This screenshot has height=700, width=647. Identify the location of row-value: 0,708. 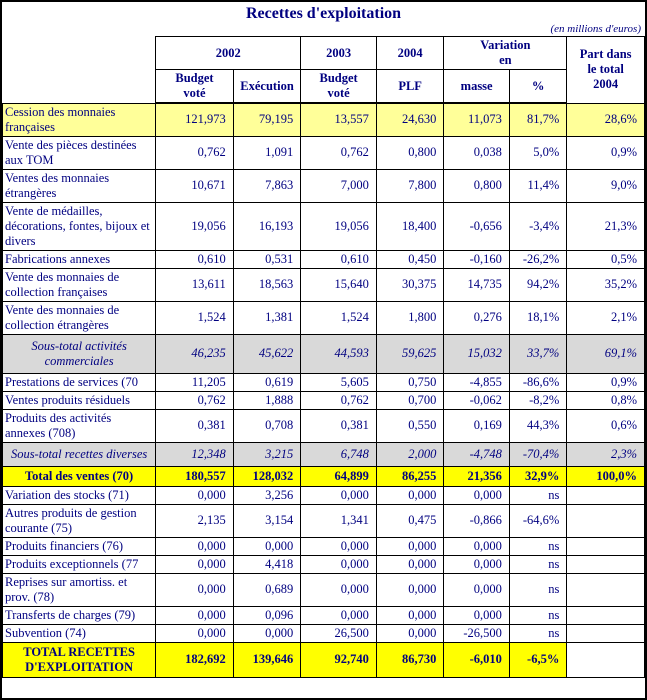
(267, 425).